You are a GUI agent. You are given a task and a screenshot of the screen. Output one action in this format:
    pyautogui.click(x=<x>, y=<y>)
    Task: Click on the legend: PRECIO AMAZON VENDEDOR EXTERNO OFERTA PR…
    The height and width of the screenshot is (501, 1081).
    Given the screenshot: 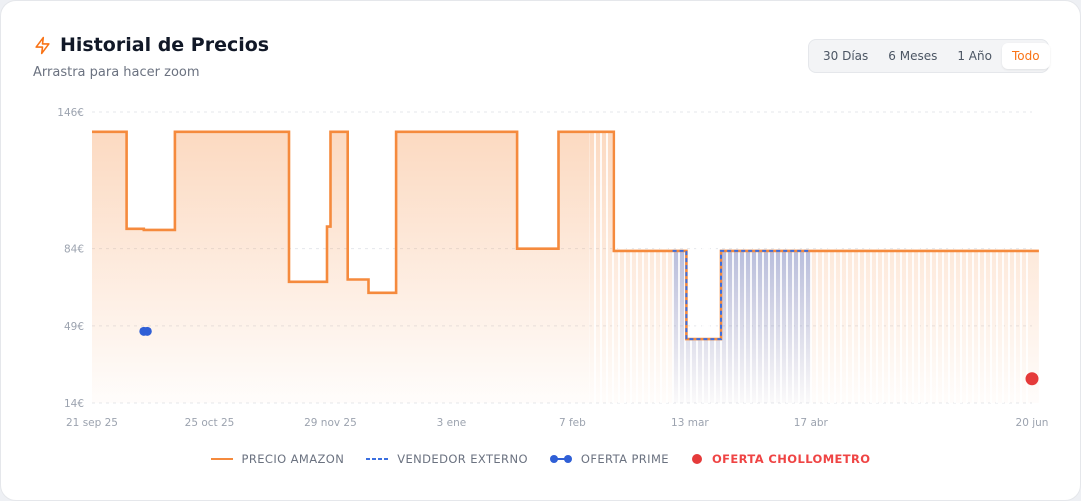 What is the action you would take?
    pyautogui.click(x=540, y=459)
    